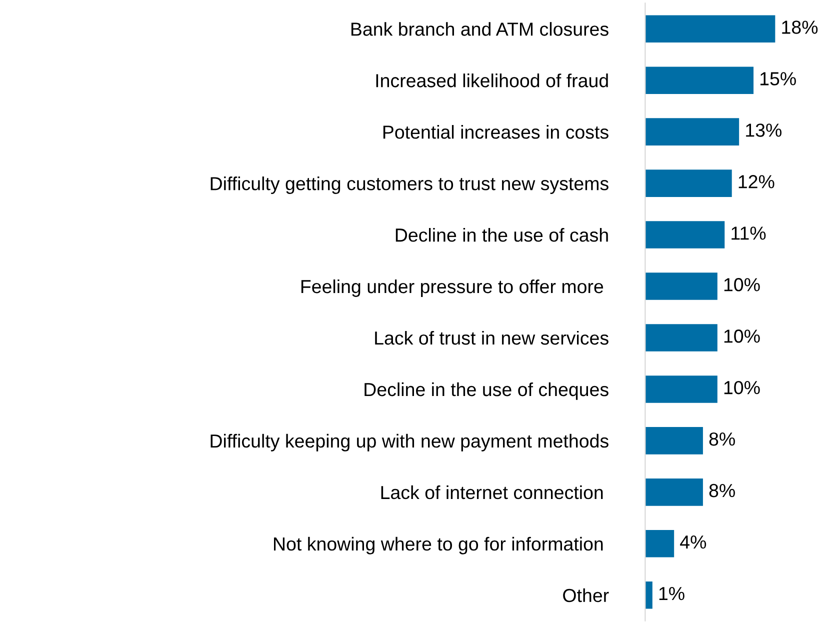 The width and height of the screenshot is (839, 624). I want to click on data-label: 11%, so click(749, 233).